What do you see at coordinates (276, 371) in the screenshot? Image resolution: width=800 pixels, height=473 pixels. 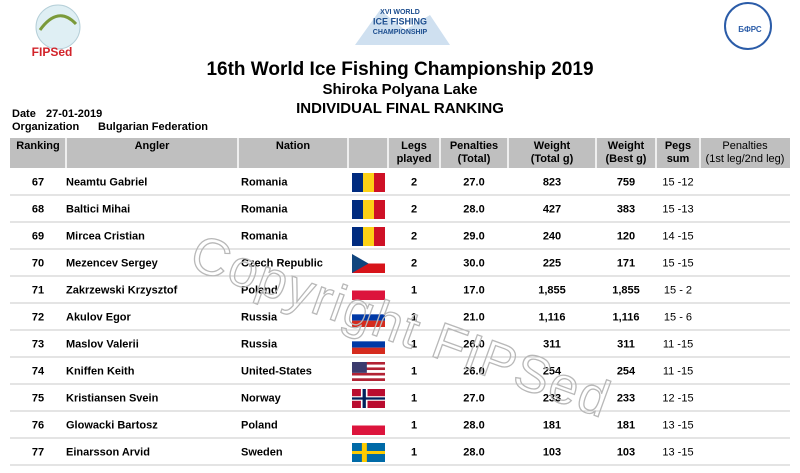 I see `cell: United-States` at bounding box center [276, 371].